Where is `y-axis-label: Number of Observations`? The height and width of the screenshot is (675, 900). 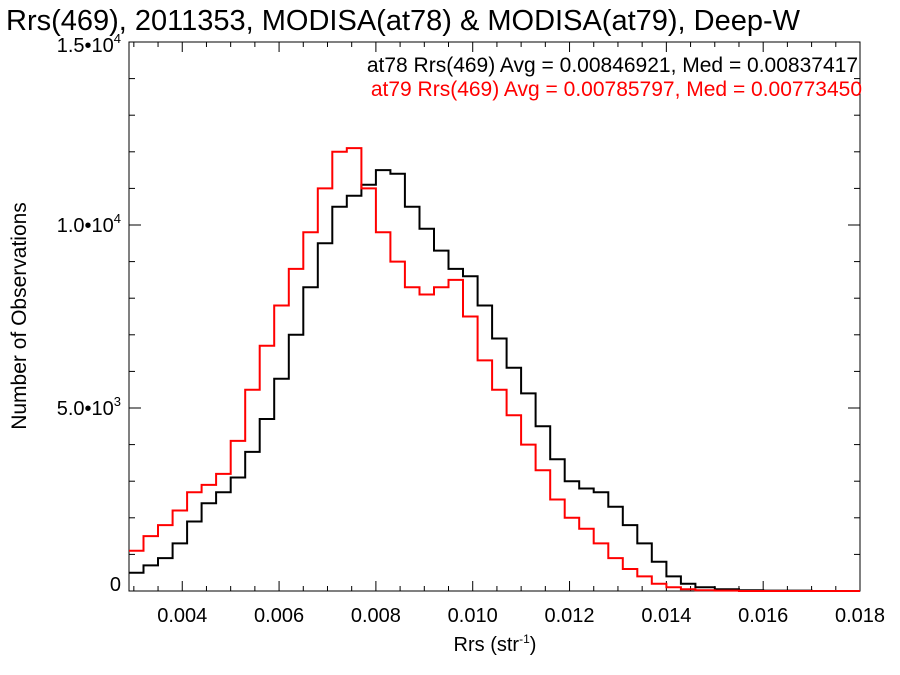 y-axis-label: Number of Observations is located at coordinates (19, 316).